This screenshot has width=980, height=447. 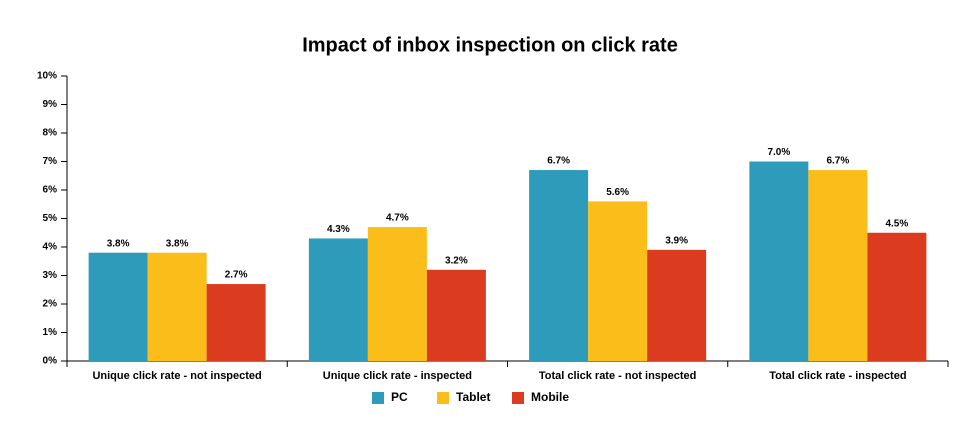 What do you see at coordinates (618, 376) in the screenshot?
I see `x-tick-label: Total click rate - not inspected` at bounding box center [618, 376].